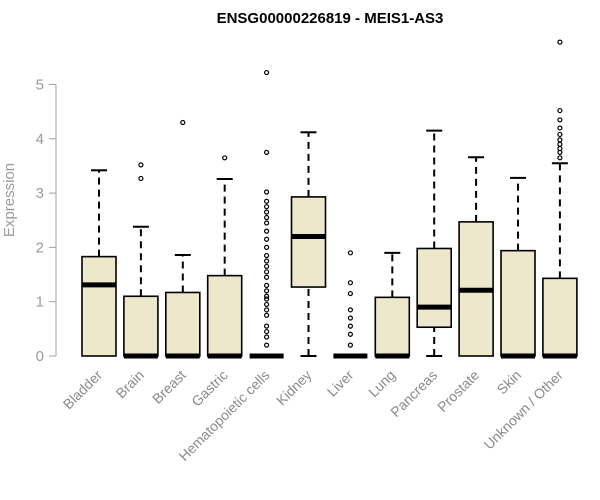  I want to click on x-tick-label: Pancreas, so click(413, 393).